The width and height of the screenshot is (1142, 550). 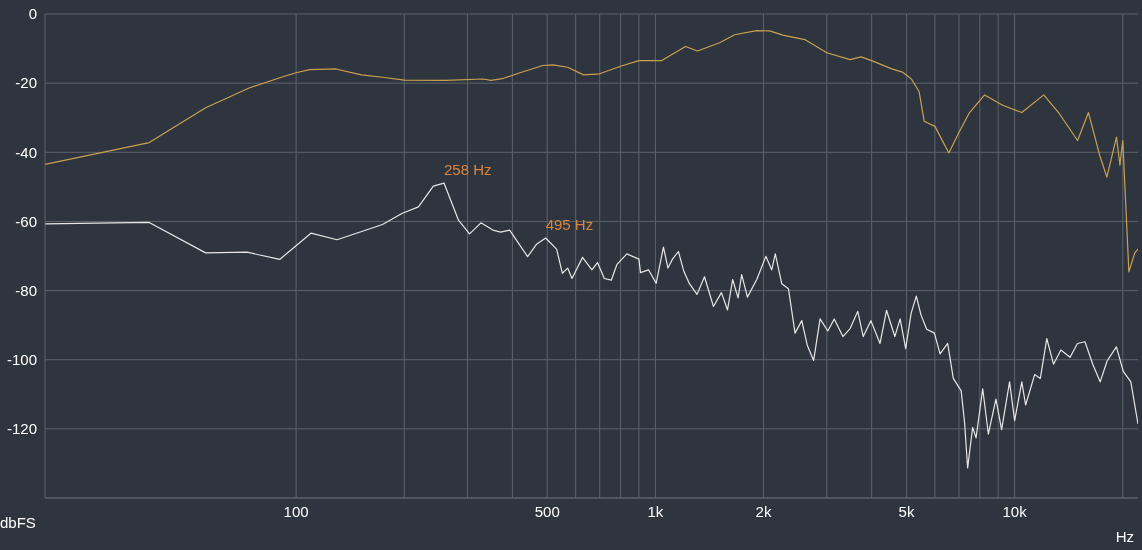 I want to click on annotation: 495 Hz, so click(x=569, y=225).